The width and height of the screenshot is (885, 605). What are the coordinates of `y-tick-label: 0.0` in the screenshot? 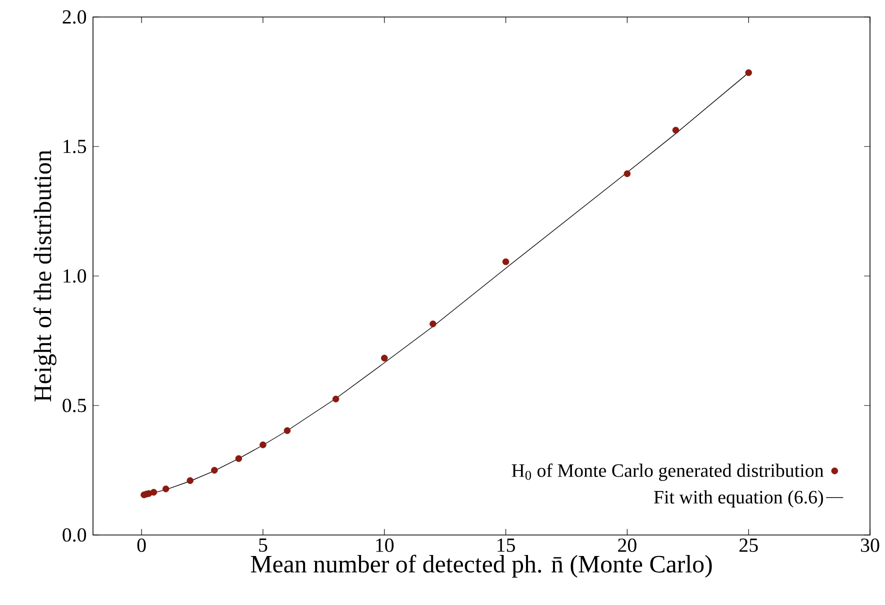 It's located at (74, 535).